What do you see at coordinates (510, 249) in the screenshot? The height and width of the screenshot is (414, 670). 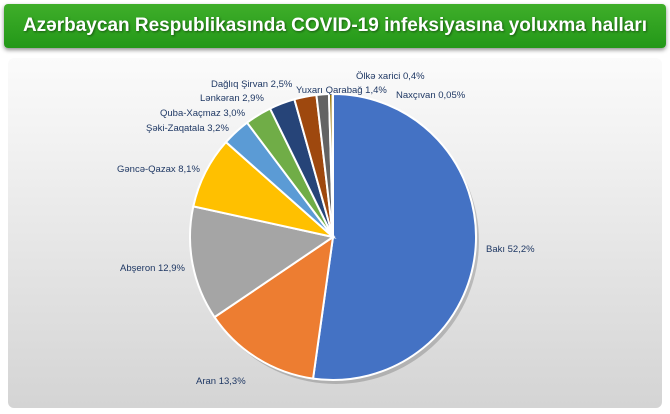 I see `data-label-bak: Bakı 52,2%` at bounding box center [510, 249].